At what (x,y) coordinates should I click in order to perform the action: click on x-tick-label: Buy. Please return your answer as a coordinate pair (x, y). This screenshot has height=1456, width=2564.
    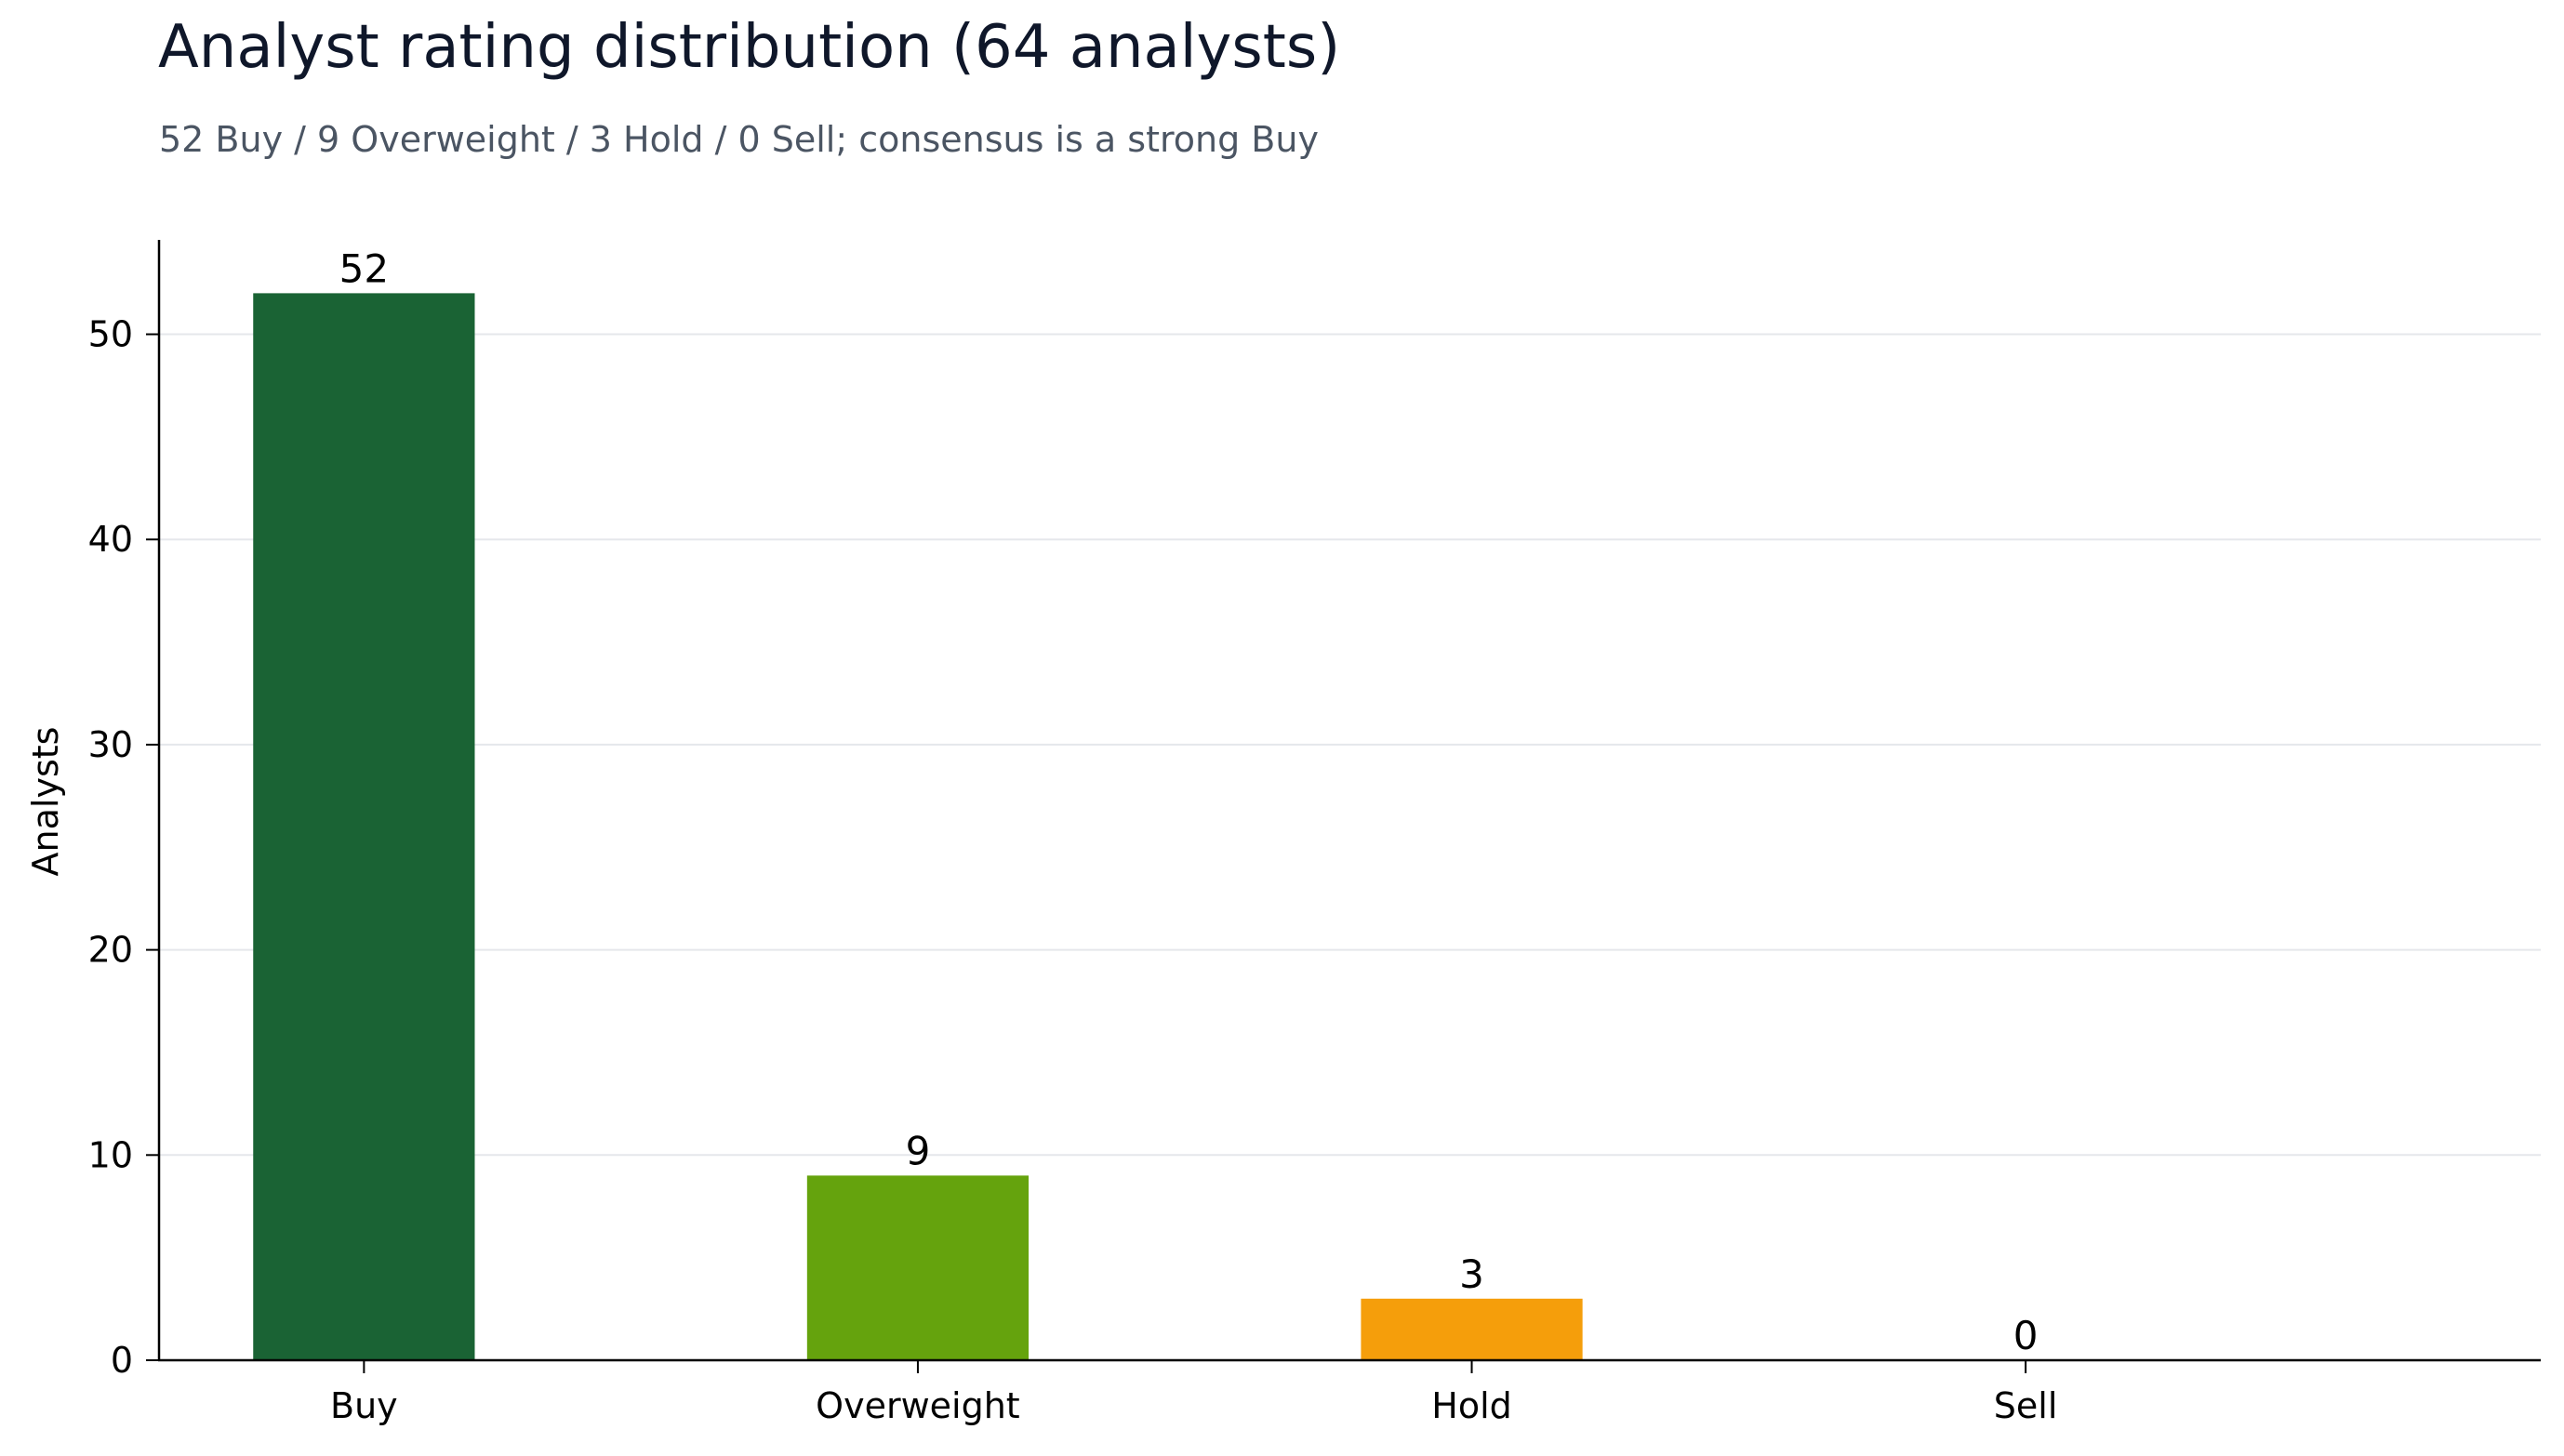
    Looking at the image, I should click on (364, 1405).